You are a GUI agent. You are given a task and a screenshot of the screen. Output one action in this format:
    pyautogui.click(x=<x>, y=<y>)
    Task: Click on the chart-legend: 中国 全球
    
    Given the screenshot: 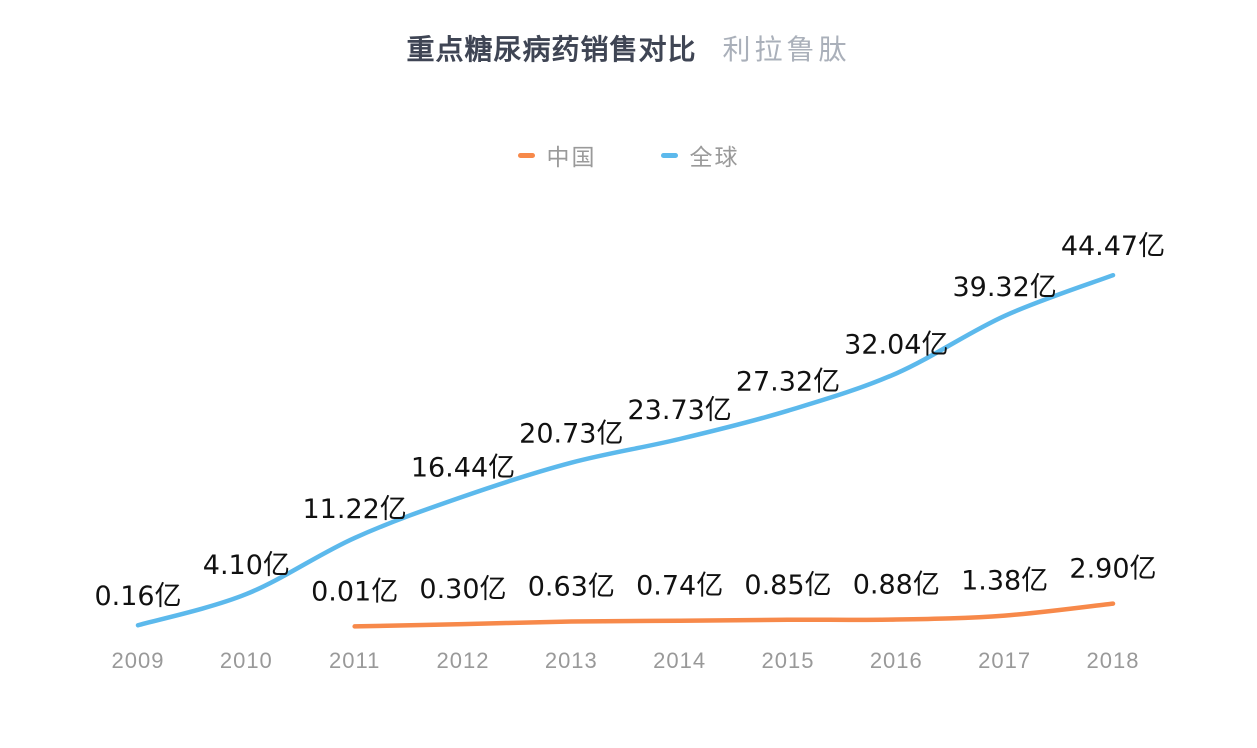 What is the action you would take?
    pyautogui.click(x=628, y=155)
    